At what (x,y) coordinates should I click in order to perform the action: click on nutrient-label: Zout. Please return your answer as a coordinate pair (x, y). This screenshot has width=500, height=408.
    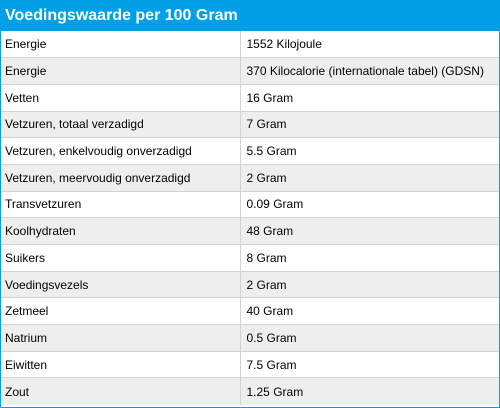
    Looking at the image, I should click on (121, 391).